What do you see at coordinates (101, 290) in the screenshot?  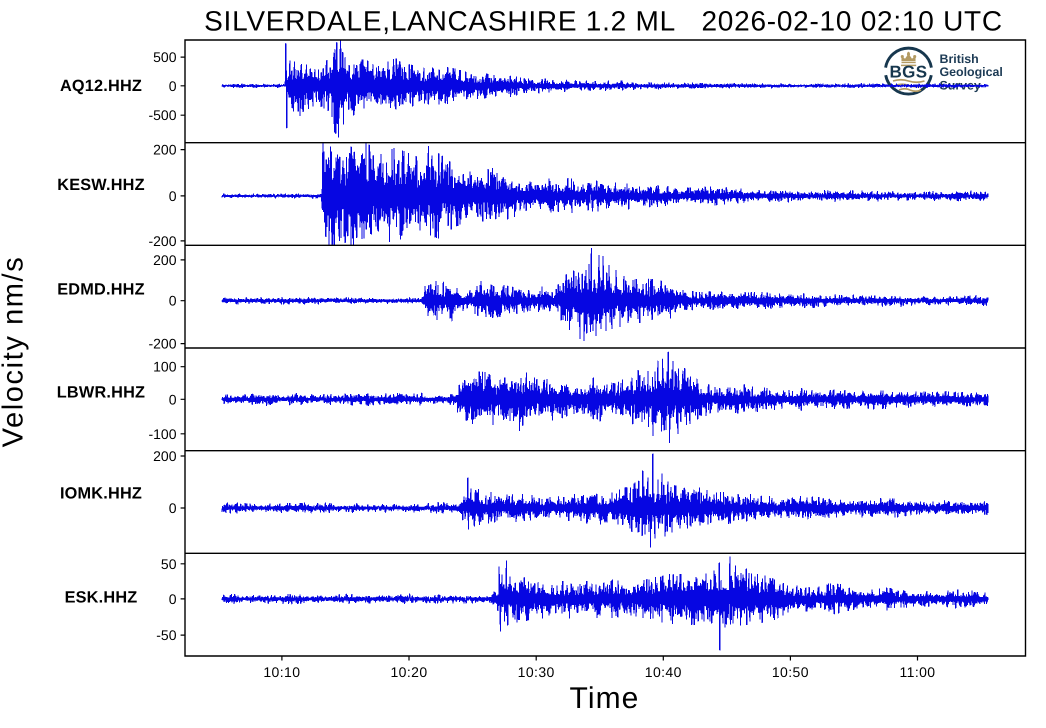 I see `svg-text: EDMD.HHZ` at bounding box center [101, 290].